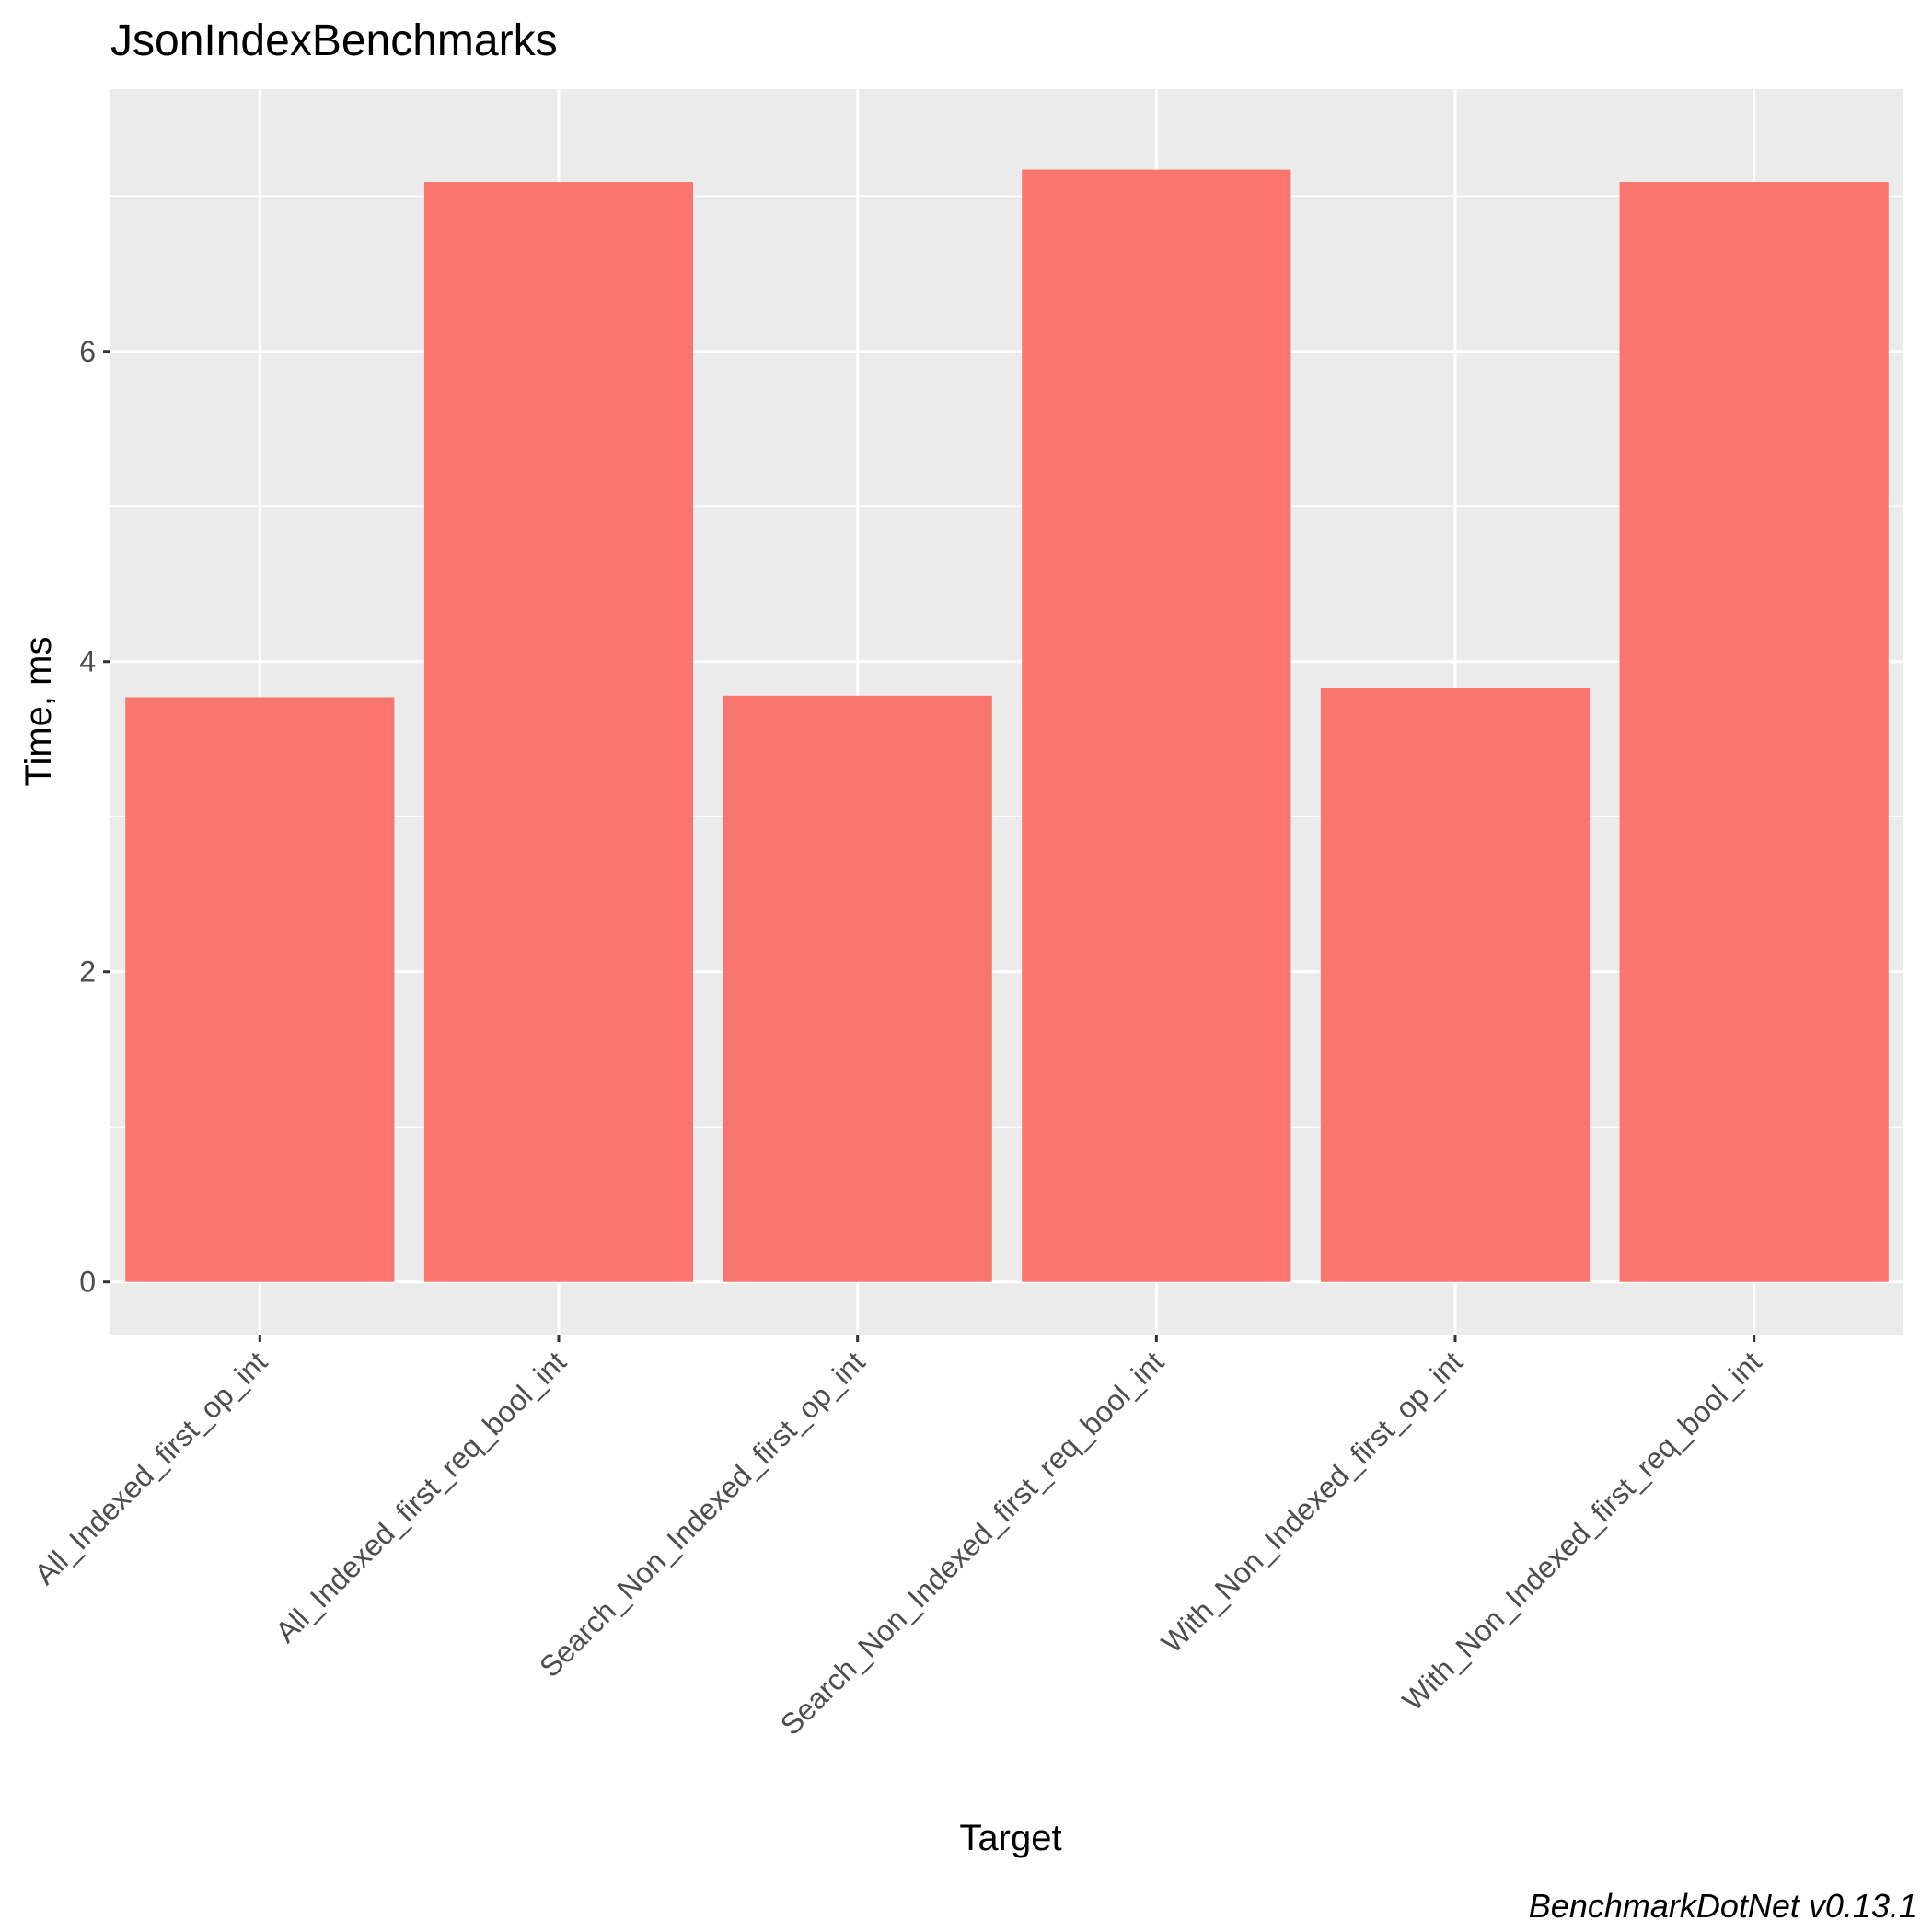  I want to click on y-tick-label: 2, so click(87, 972).